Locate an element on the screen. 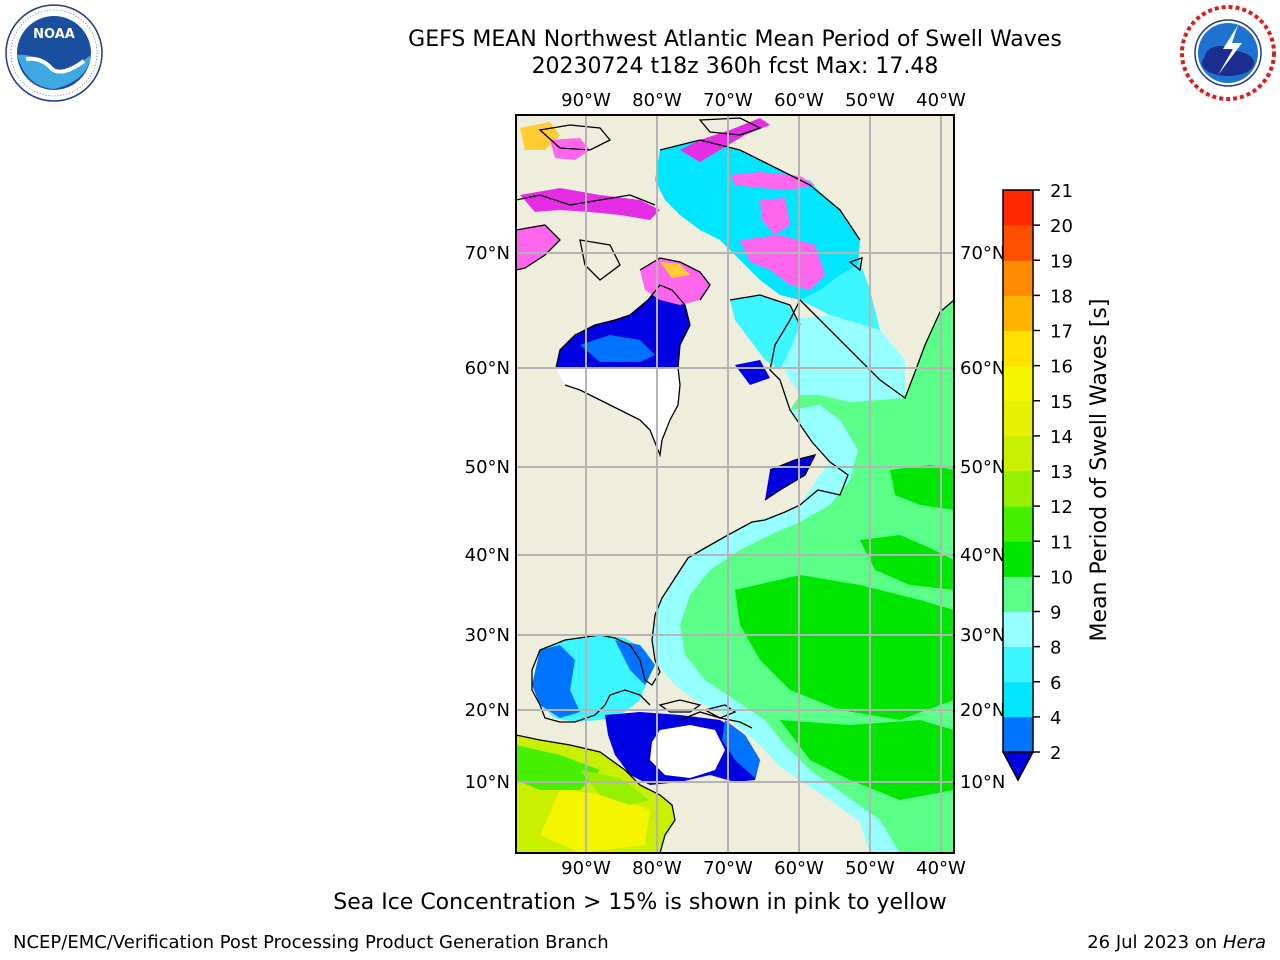 This screenshot has width=1280, height=960. colorbar-tick-label: 19 is located at coordinates (1061, 261).